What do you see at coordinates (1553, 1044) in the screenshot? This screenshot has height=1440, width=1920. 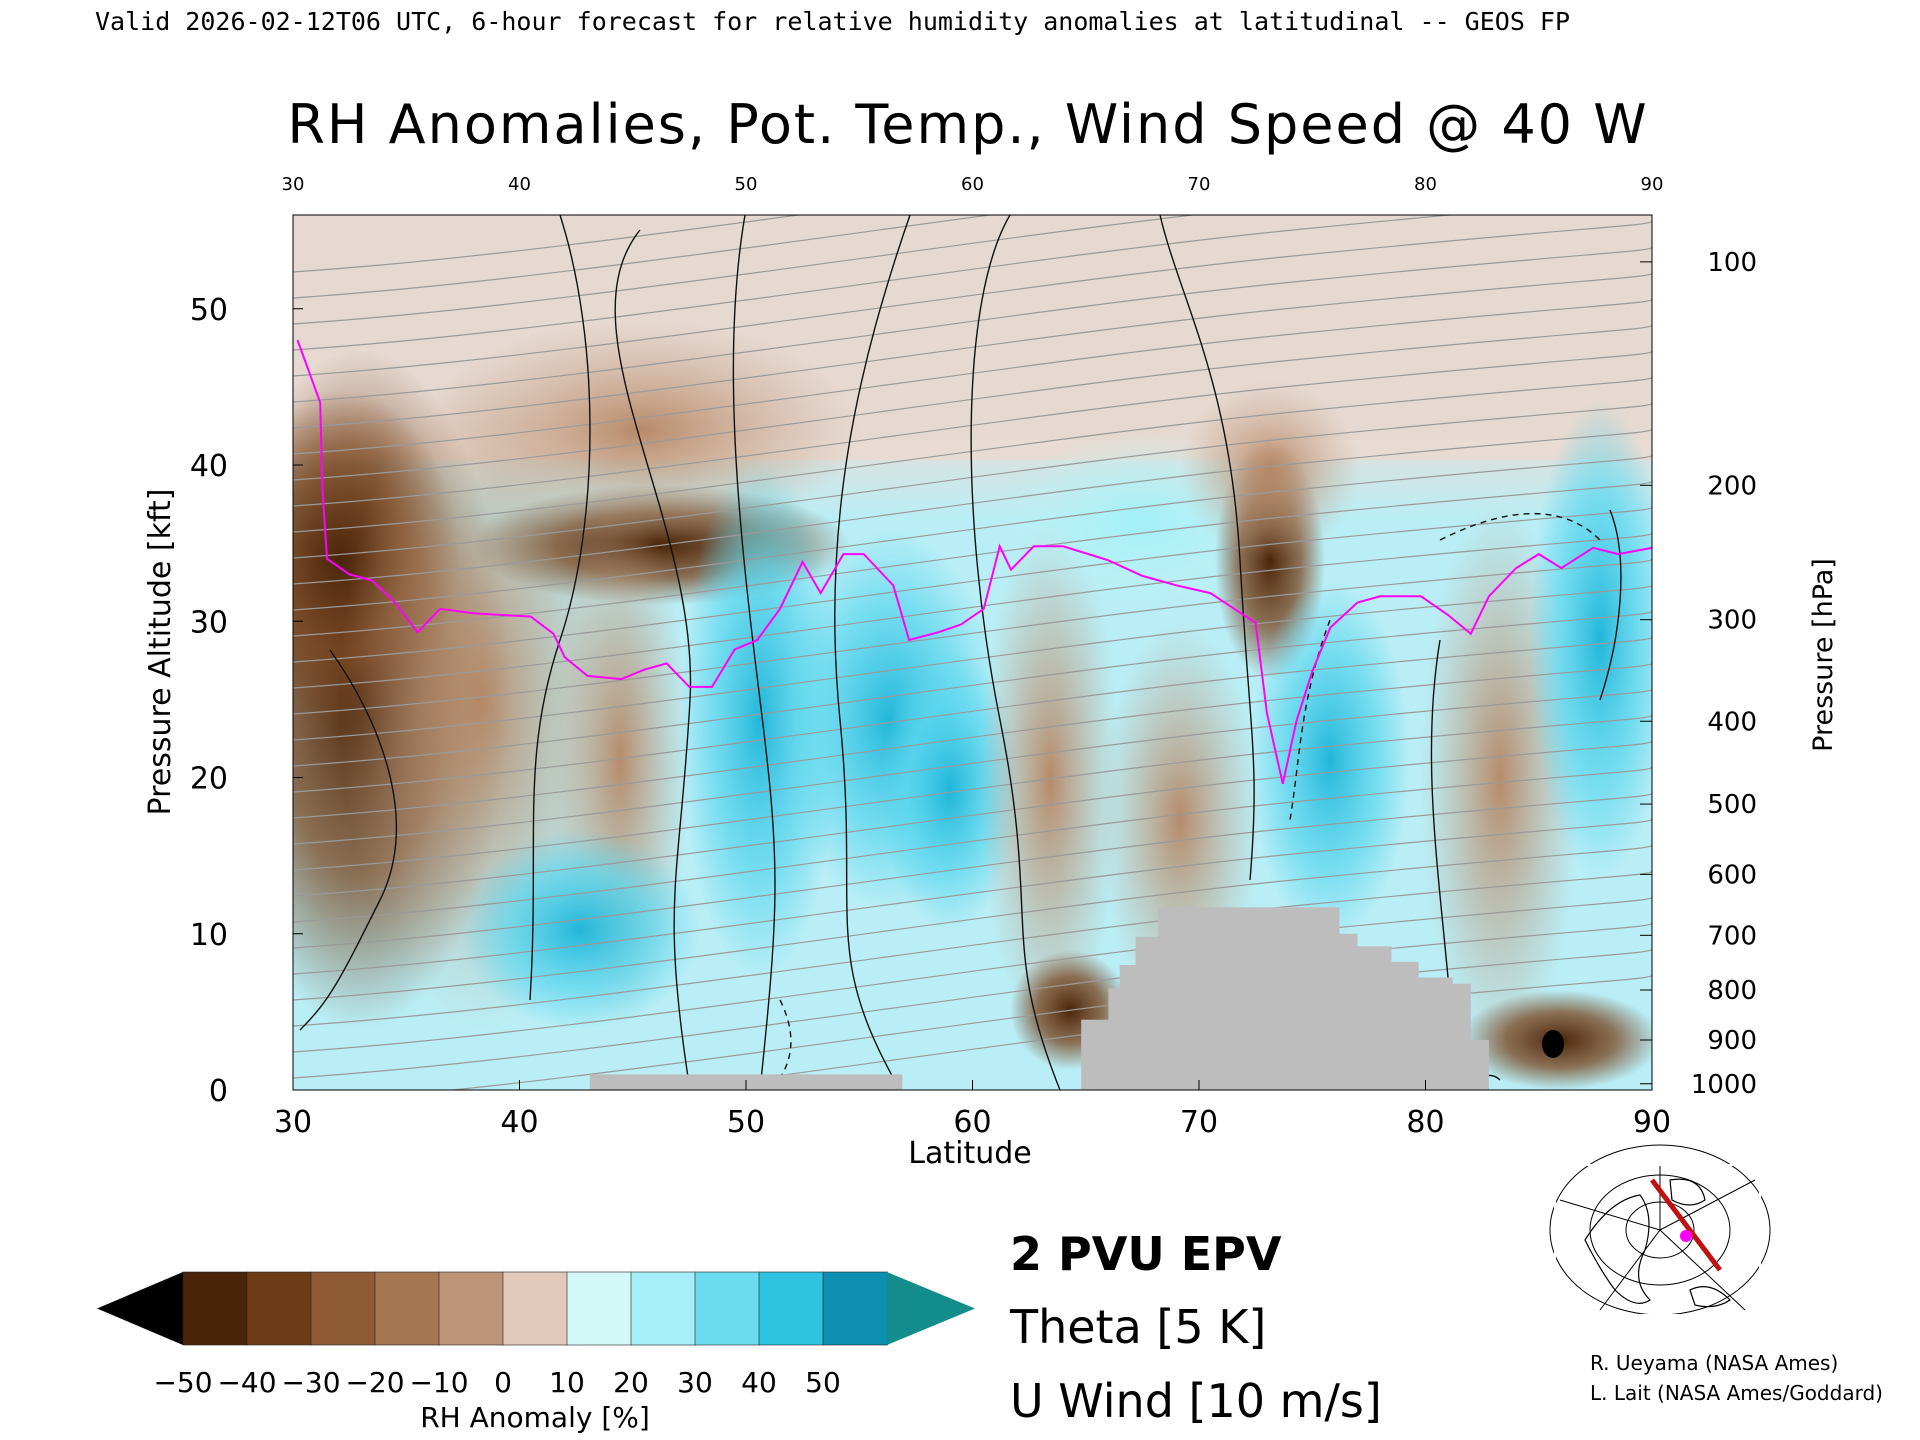 I see `saturated-dot` at bounding box center [1553, 1044].